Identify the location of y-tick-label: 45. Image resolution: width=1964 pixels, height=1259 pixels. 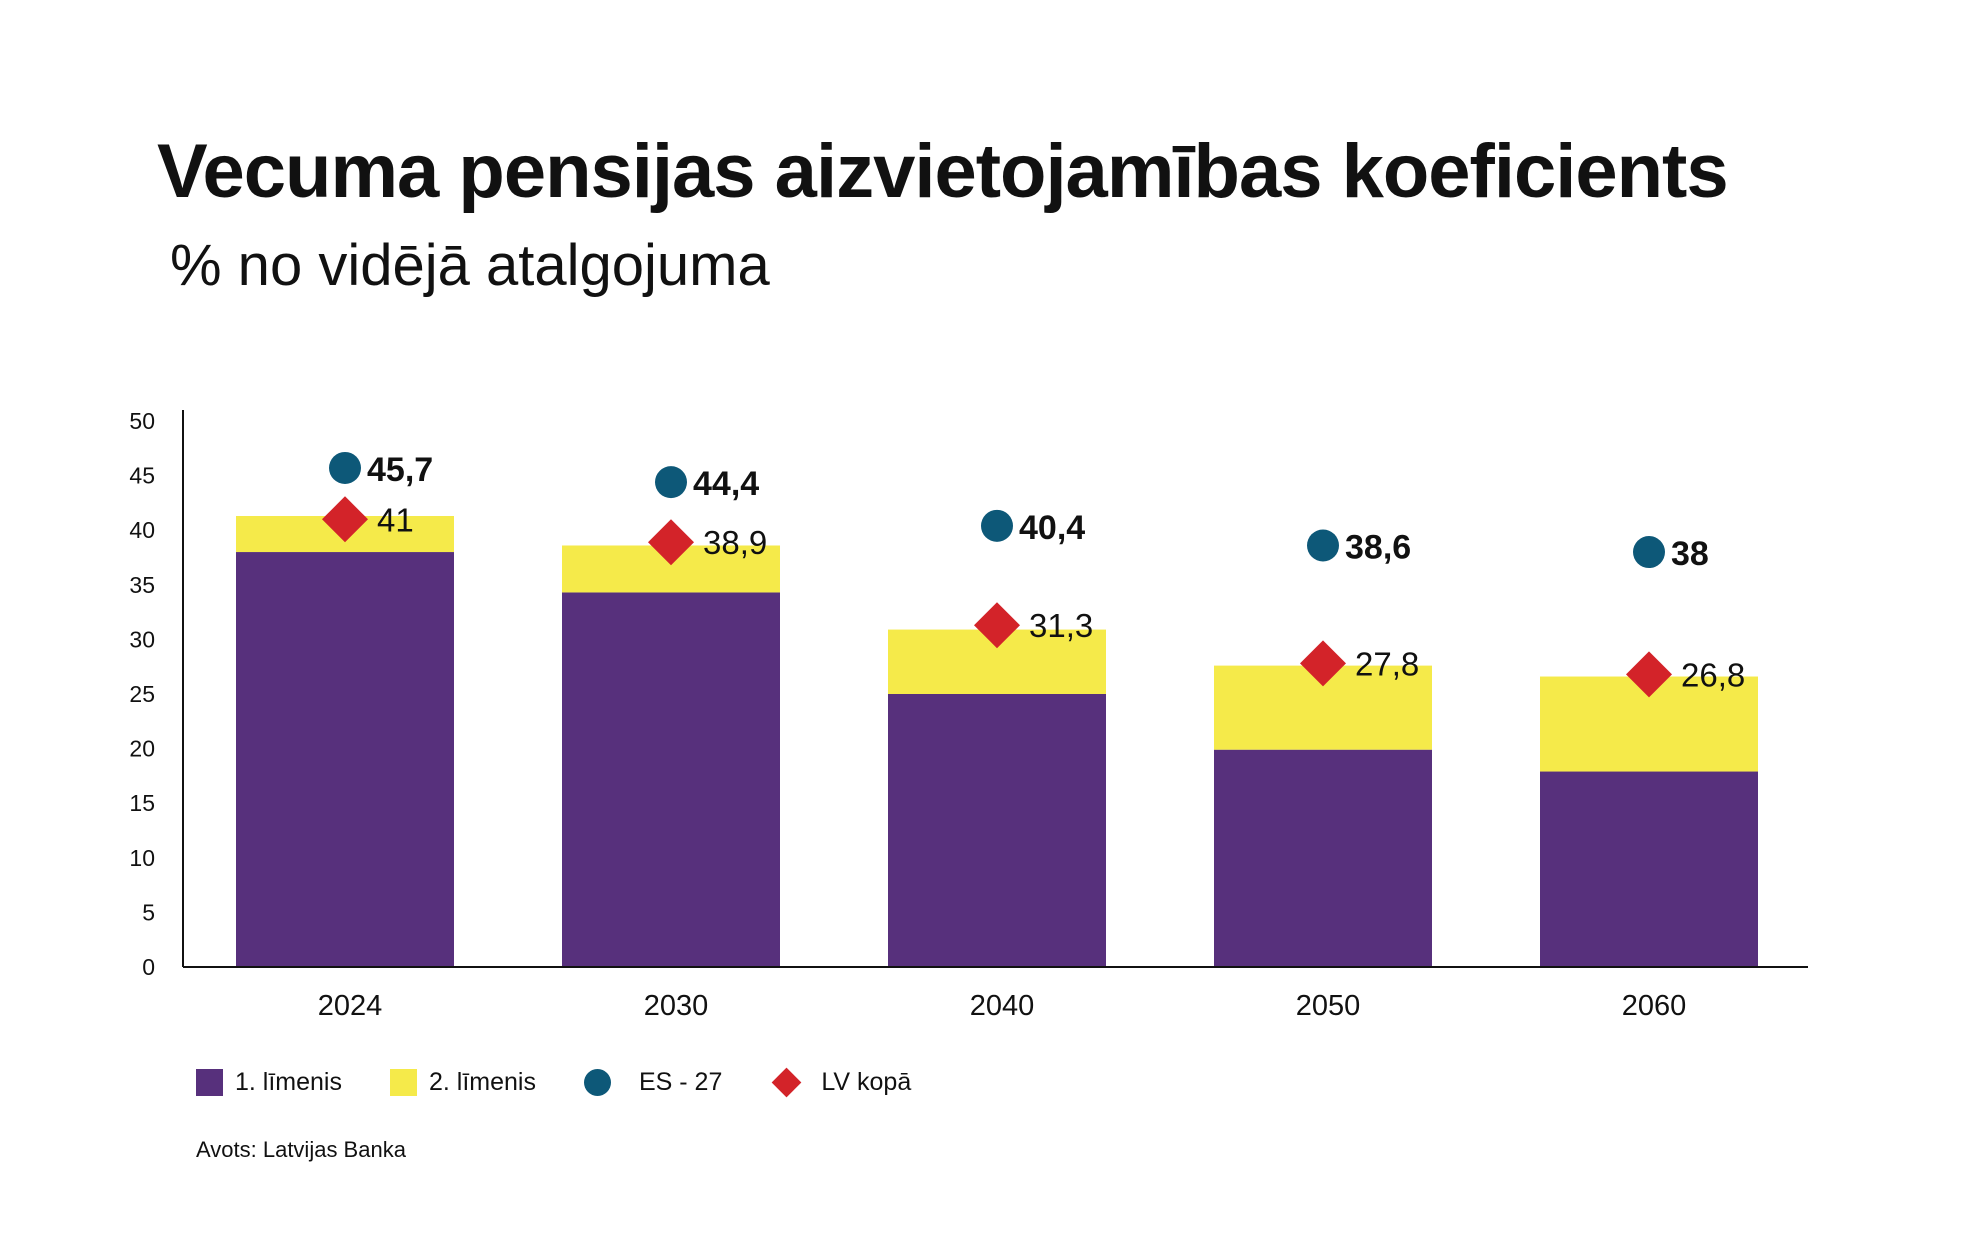
(142, 476).